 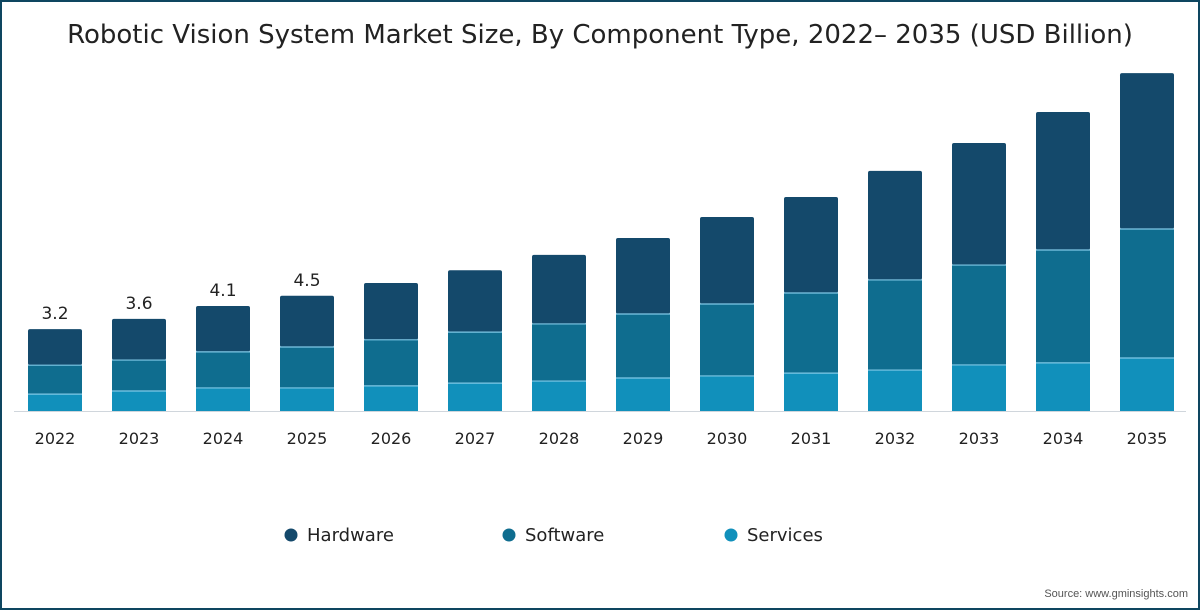 I want to click on legend-label-services: Services, so click(x=785, y=535).